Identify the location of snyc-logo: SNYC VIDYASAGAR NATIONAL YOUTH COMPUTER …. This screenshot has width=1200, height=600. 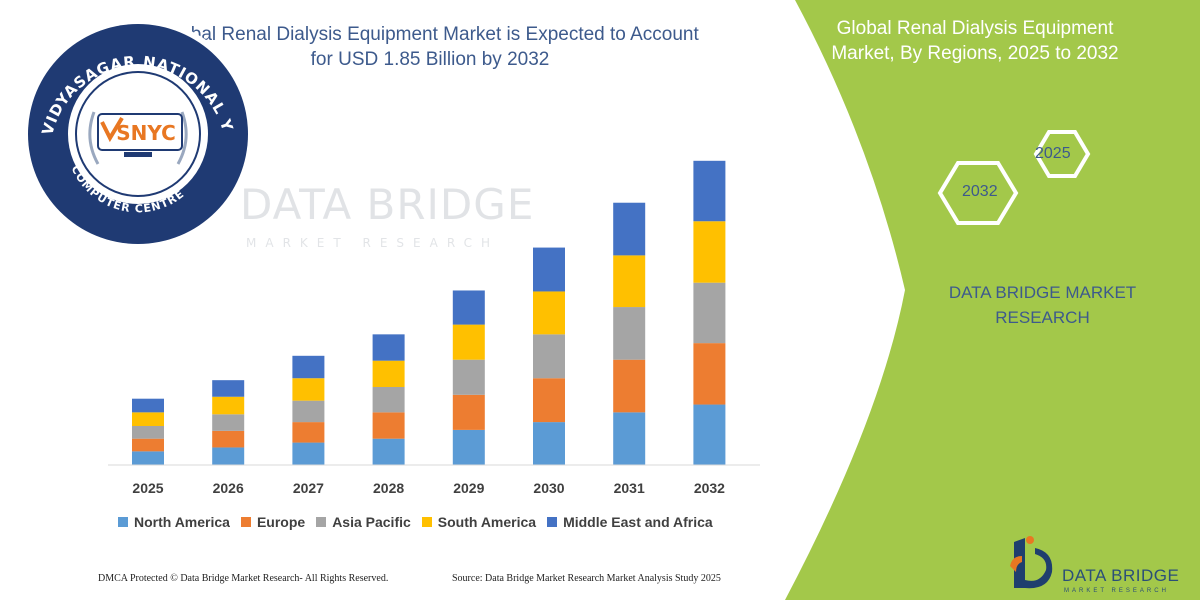
(136, 132).